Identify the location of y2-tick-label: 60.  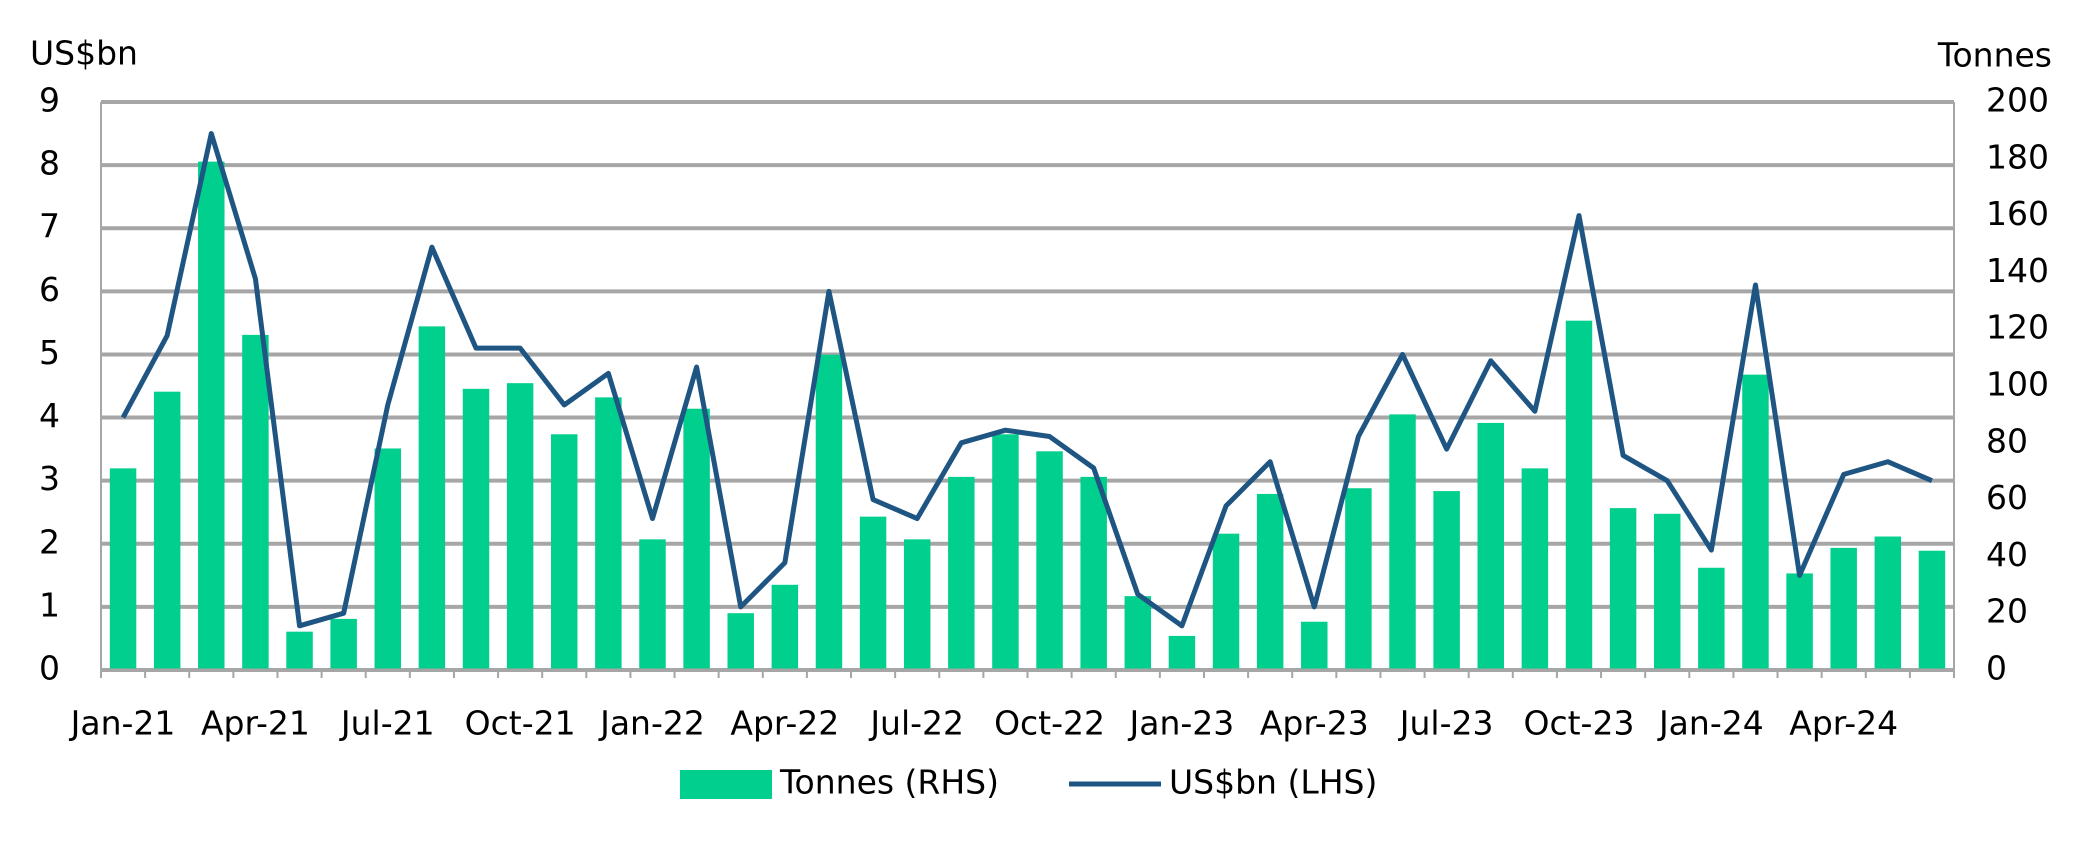
(2007, 497).